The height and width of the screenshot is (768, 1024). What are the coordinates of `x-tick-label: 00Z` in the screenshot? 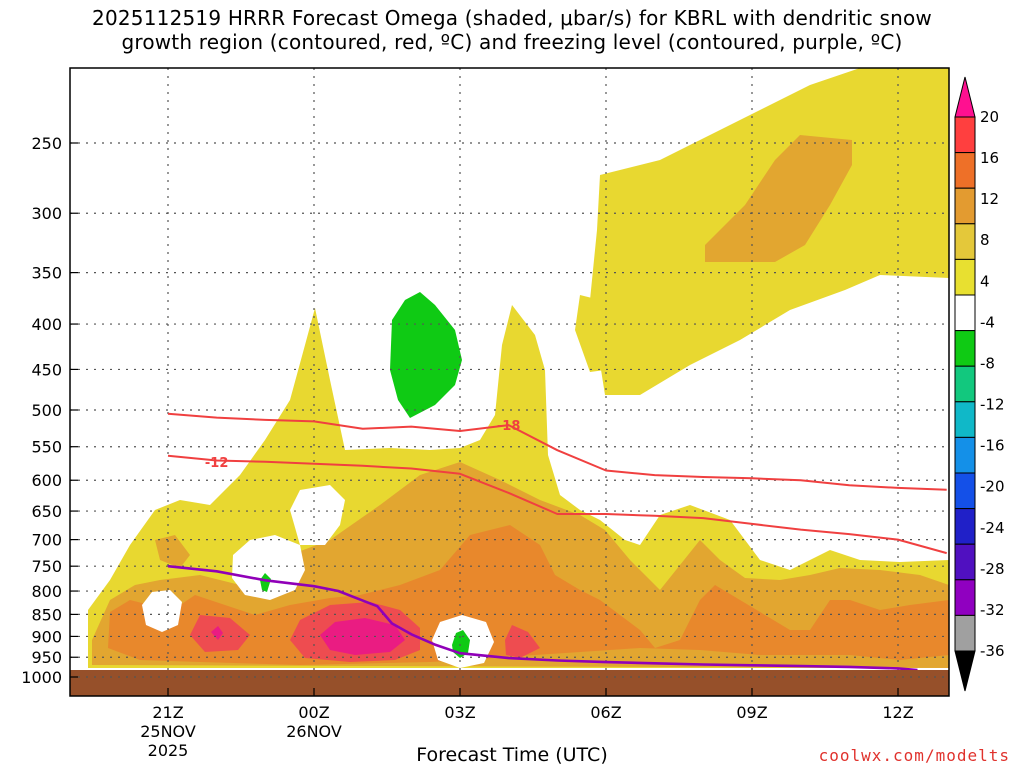 It's located at (313, 712).